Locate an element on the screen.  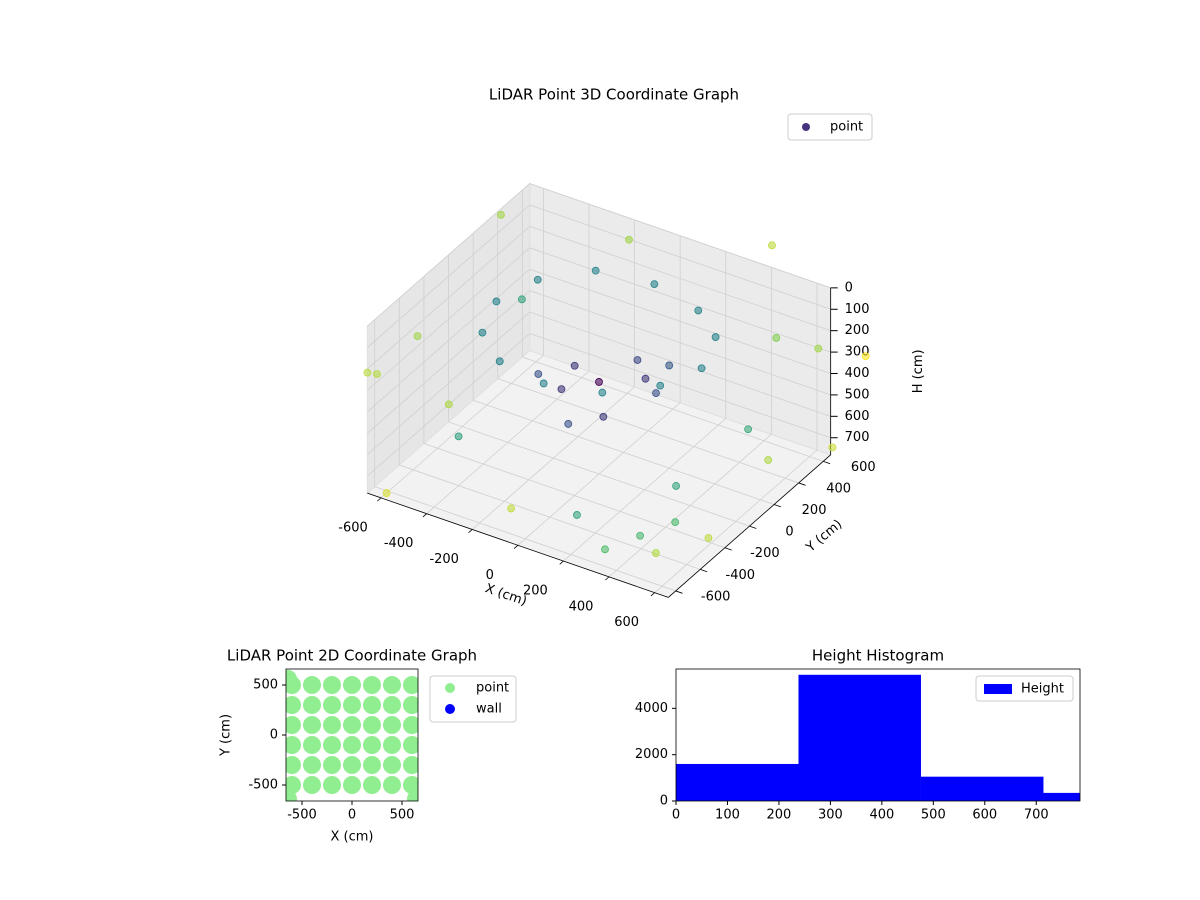
x-tick-label: 400 is located at coordinates (581, 606).